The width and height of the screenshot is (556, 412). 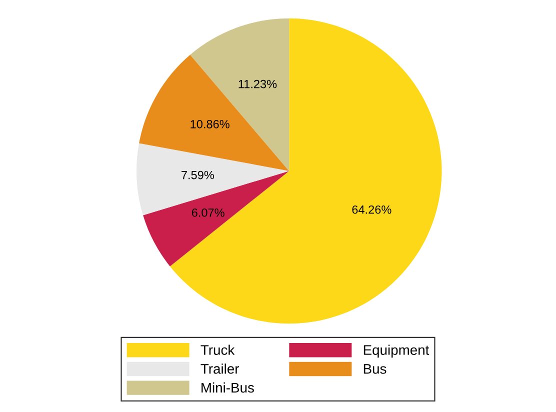 I want to click on data-label: 11.23%, so click(x=257, y=84).